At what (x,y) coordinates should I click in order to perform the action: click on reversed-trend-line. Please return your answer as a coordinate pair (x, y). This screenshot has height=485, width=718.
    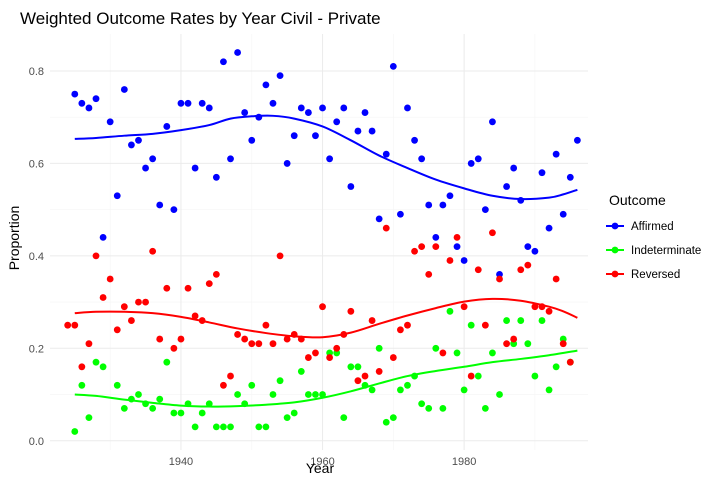
    Looking at the image, I should click on (326, 318).